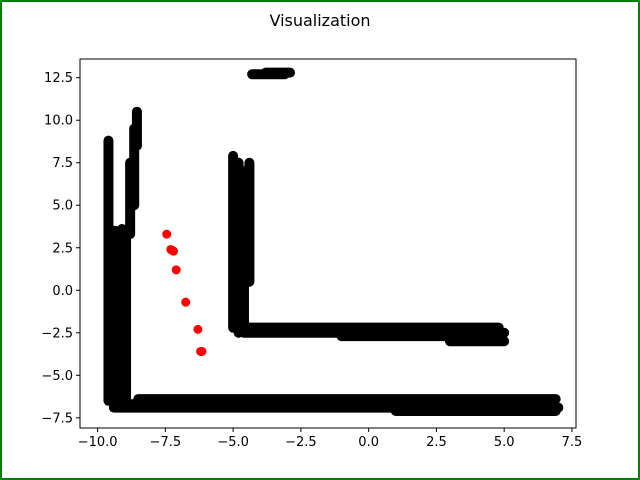 The image size is (640, 480). Describe the element at coordinates (572, 442) in the screenshot. I see `x-tick-label: 7.5` at that location.